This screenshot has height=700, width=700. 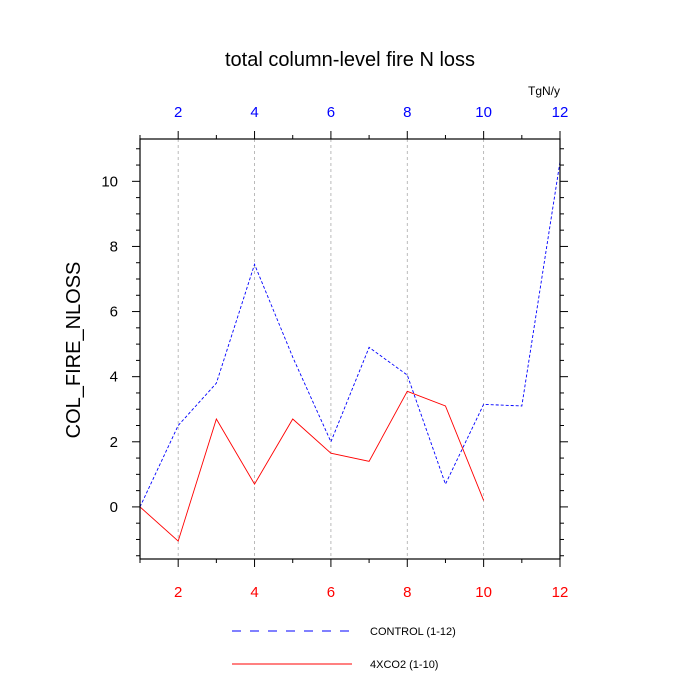 I want to click on x-tick-label-top: 4, so click(x=254, y=112).